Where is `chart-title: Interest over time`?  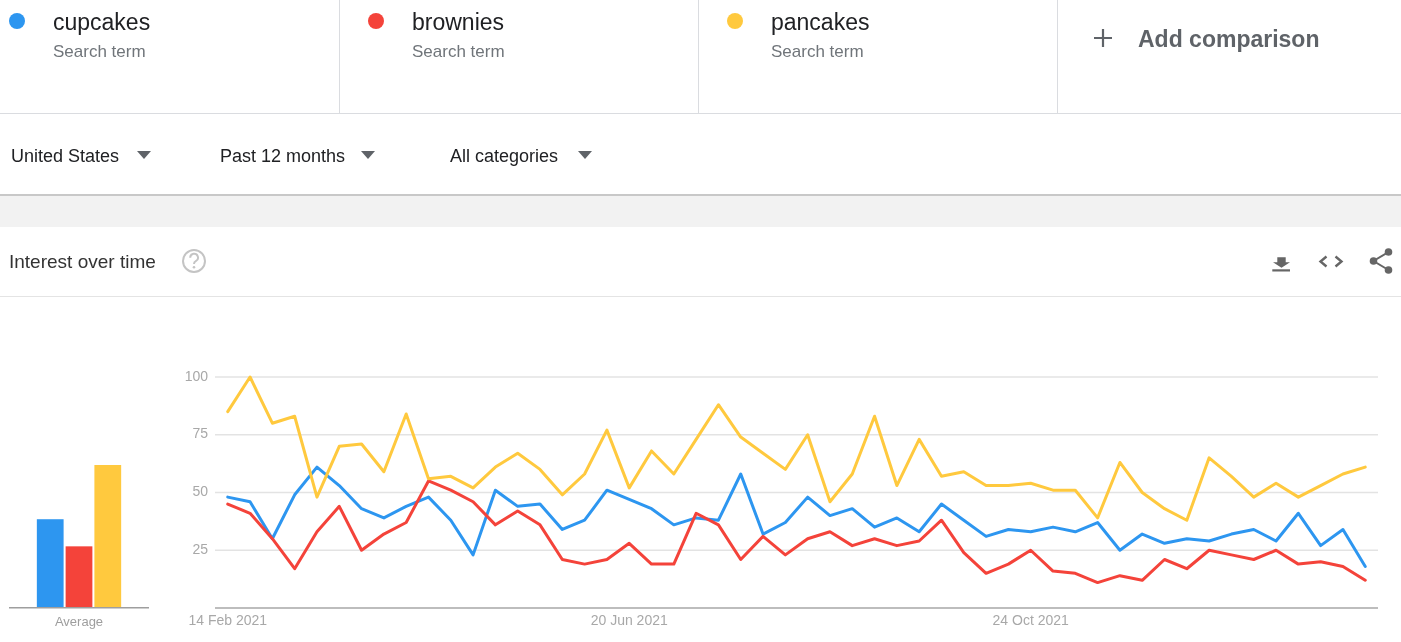
chart-title: Interest over time is located at coordinates (82, 261).